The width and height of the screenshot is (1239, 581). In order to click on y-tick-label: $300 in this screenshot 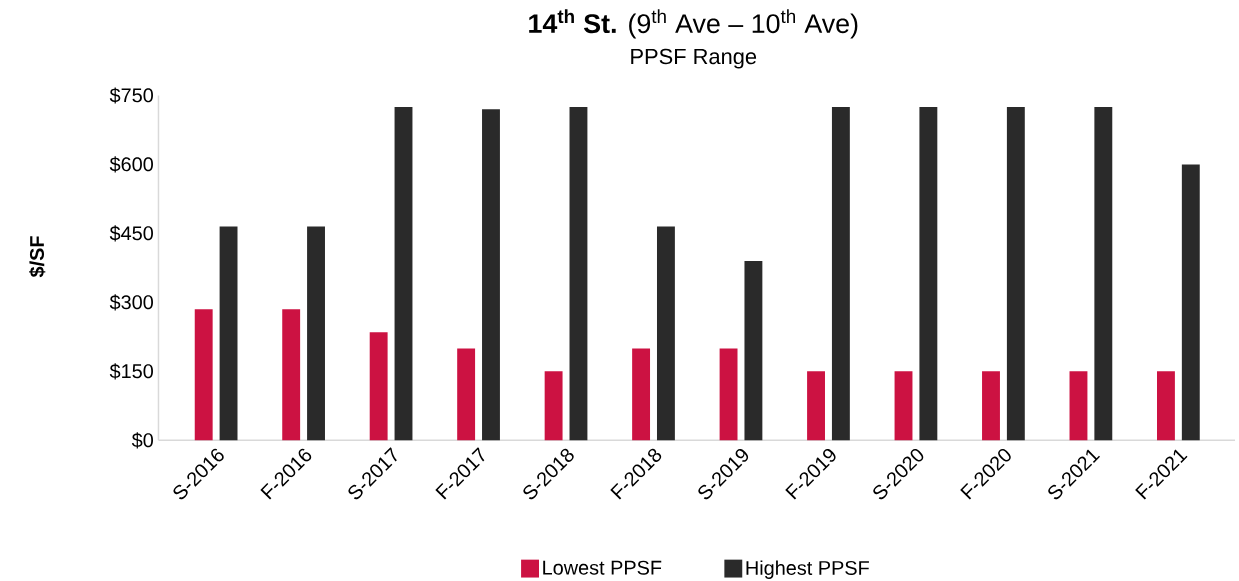, I will do `click(131, 302)`.